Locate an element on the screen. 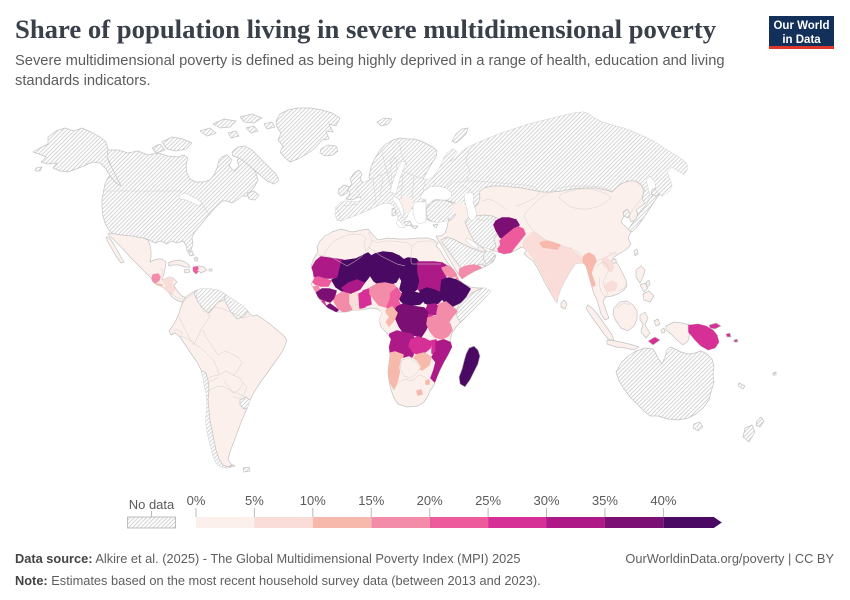 The height and width of the screenshot is (600, 850). svg-text: 20% is located at coordinates (430, 500).